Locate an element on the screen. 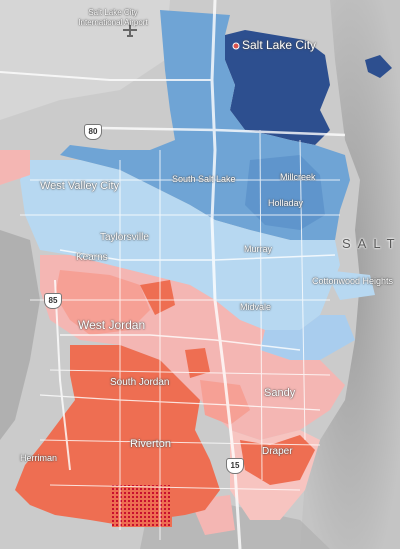  airport-label: Salt Lake City International Airport is located at coordinates (113, 17).